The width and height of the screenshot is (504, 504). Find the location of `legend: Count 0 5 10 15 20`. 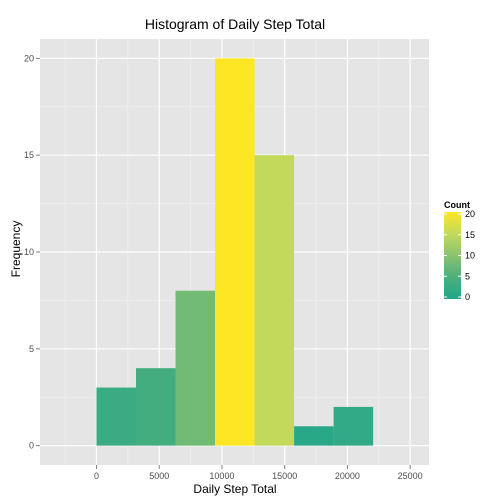

legend: Count 0 5 10 15 20 is located at coordinates (459, 251).